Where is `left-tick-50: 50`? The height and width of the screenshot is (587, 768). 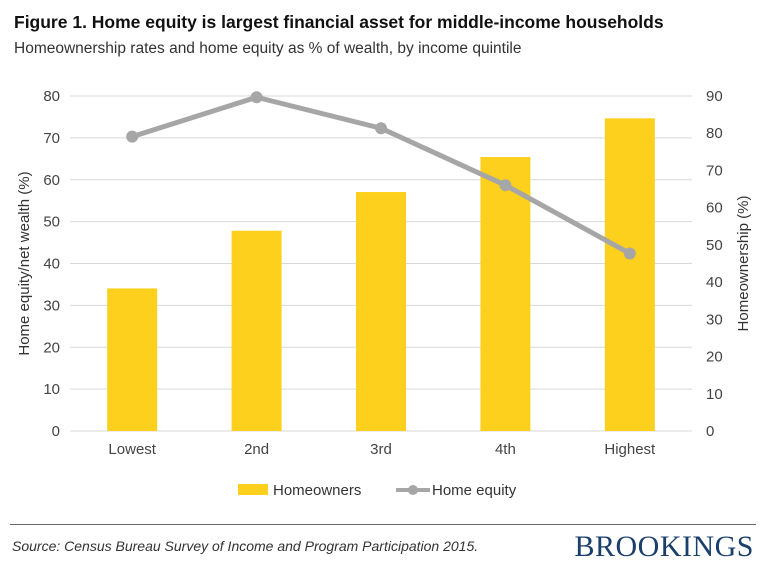
left-tick-50: 50 is located at coordinates (51, 222).